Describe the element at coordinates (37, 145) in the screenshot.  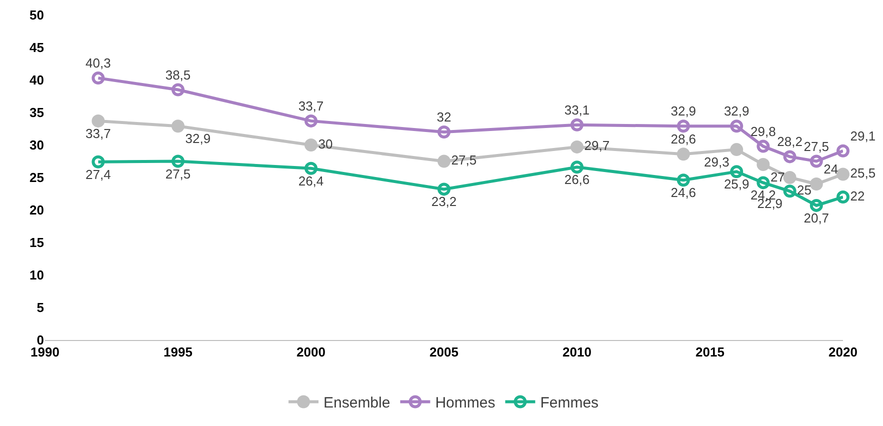
I see `y-tick-label: 30` at that location.